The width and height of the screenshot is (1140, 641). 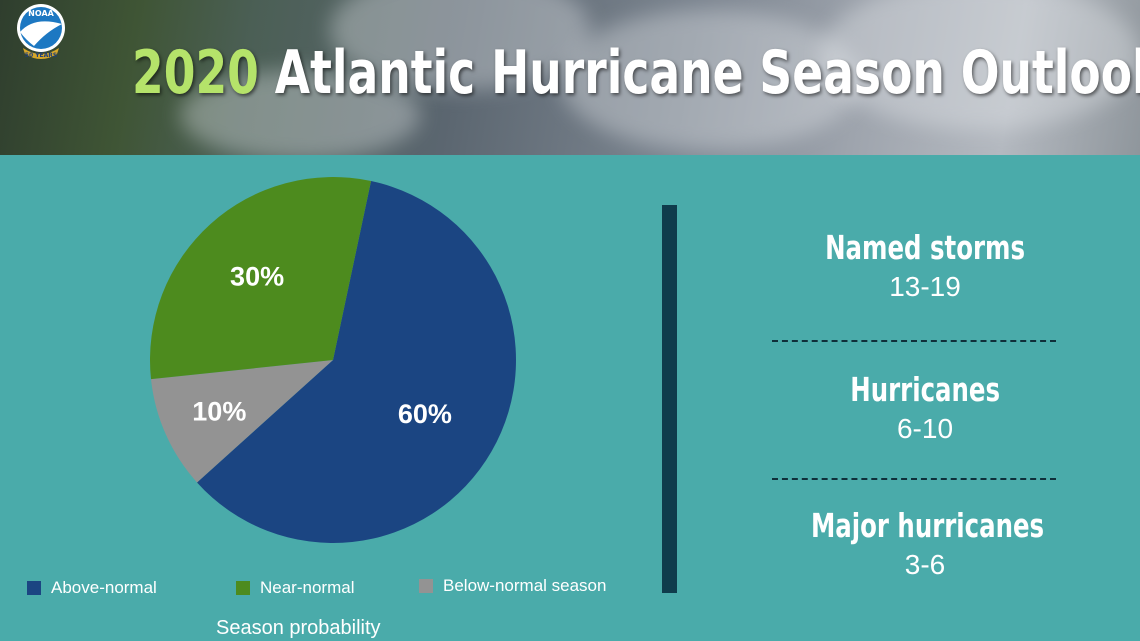 What do you see at coordinates (298, 628) in the screenshot?
I see `chart-caption: Season probability` at bounding box center [298, 628].